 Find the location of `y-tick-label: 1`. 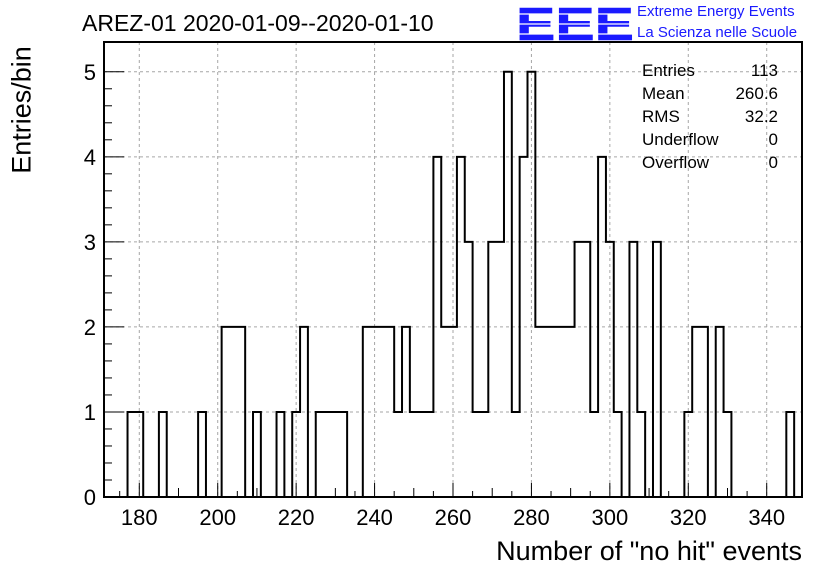

y-tick-label: 1 is located at coordinates (90, 412).